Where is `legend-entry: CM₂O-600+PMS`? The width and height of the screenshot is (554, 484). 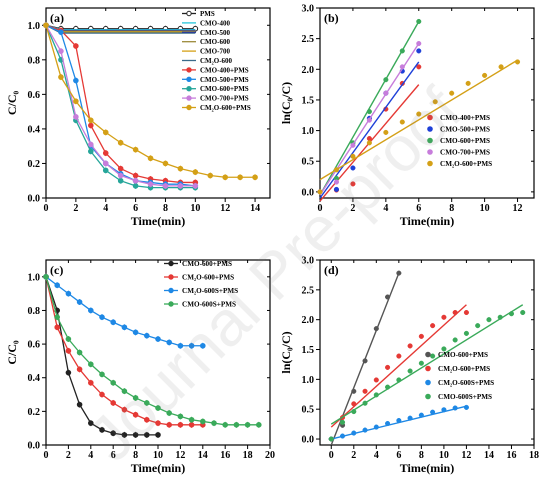
legend-entry: CM₂O-600+PMS is located at coordinates (225, 108).